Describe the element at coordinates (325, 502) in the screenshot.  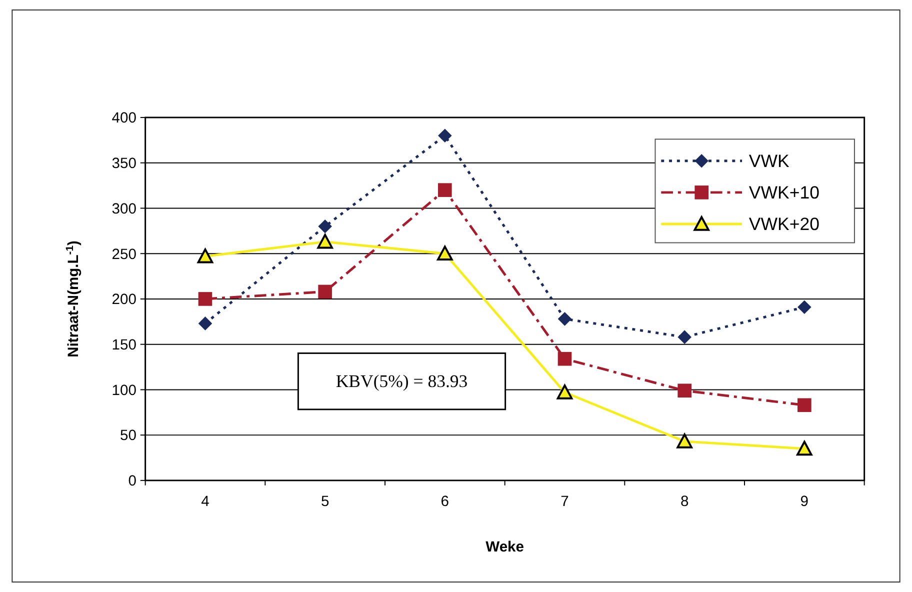
I see `x-tick-label: 5` at that location.